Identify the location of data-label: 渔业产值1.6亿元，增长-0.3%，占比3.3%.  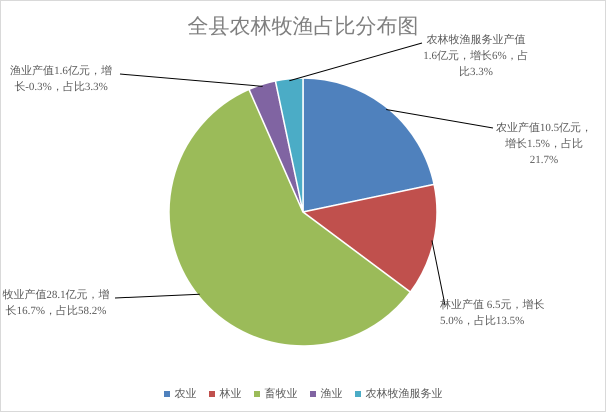
(61, 79).